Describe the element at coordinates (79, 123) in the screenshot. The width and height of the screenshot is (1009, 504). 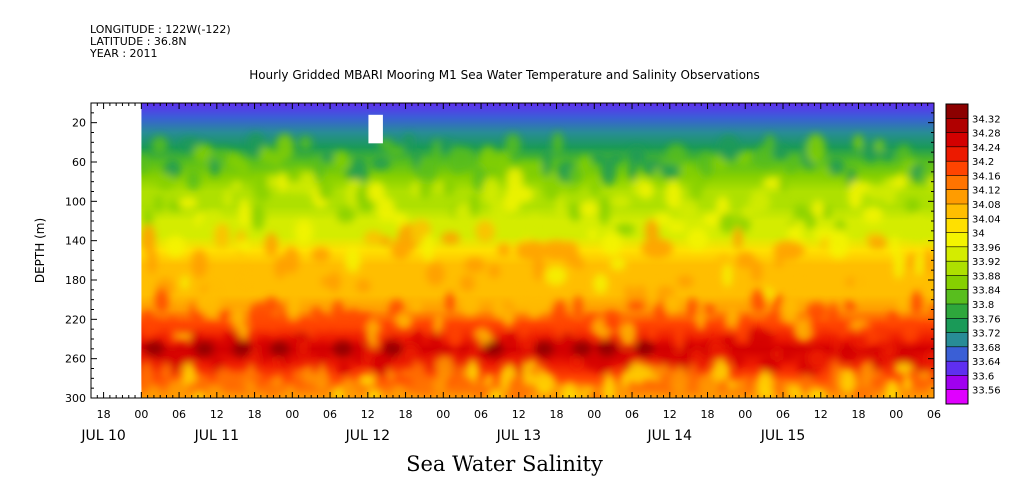
I see `y-tick-label: 20` at that location.